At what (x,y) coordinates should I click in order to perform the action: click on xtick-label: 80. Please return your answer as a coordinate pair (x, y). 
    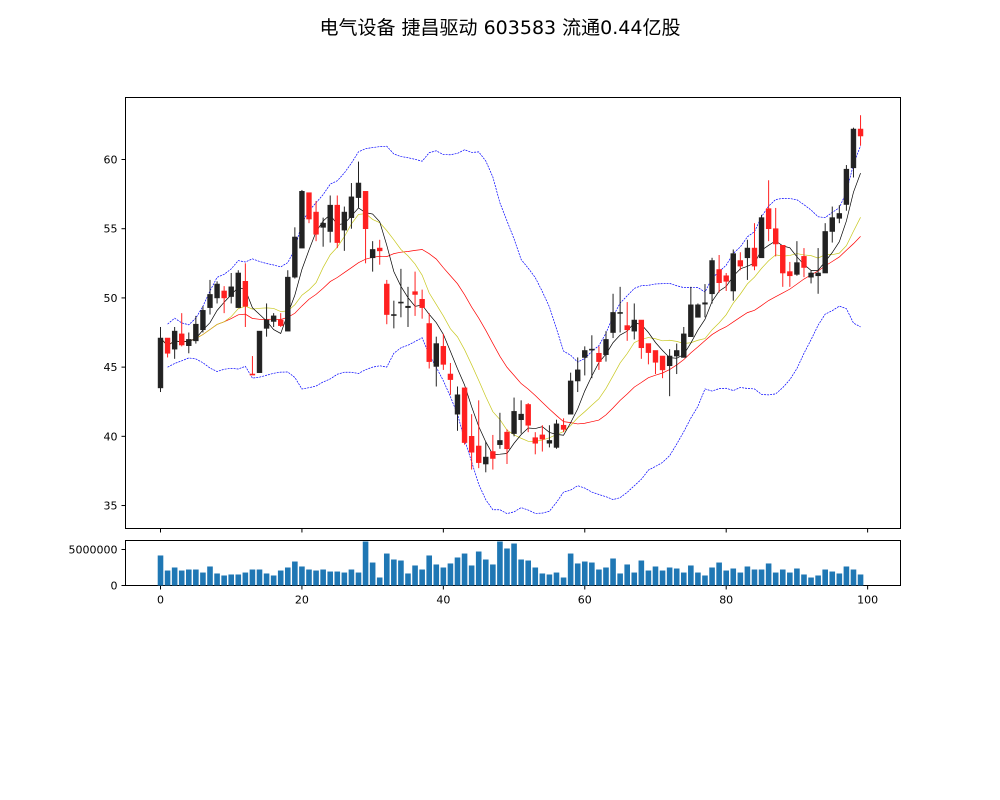
    Looking at the image, I should click on (726, 600).